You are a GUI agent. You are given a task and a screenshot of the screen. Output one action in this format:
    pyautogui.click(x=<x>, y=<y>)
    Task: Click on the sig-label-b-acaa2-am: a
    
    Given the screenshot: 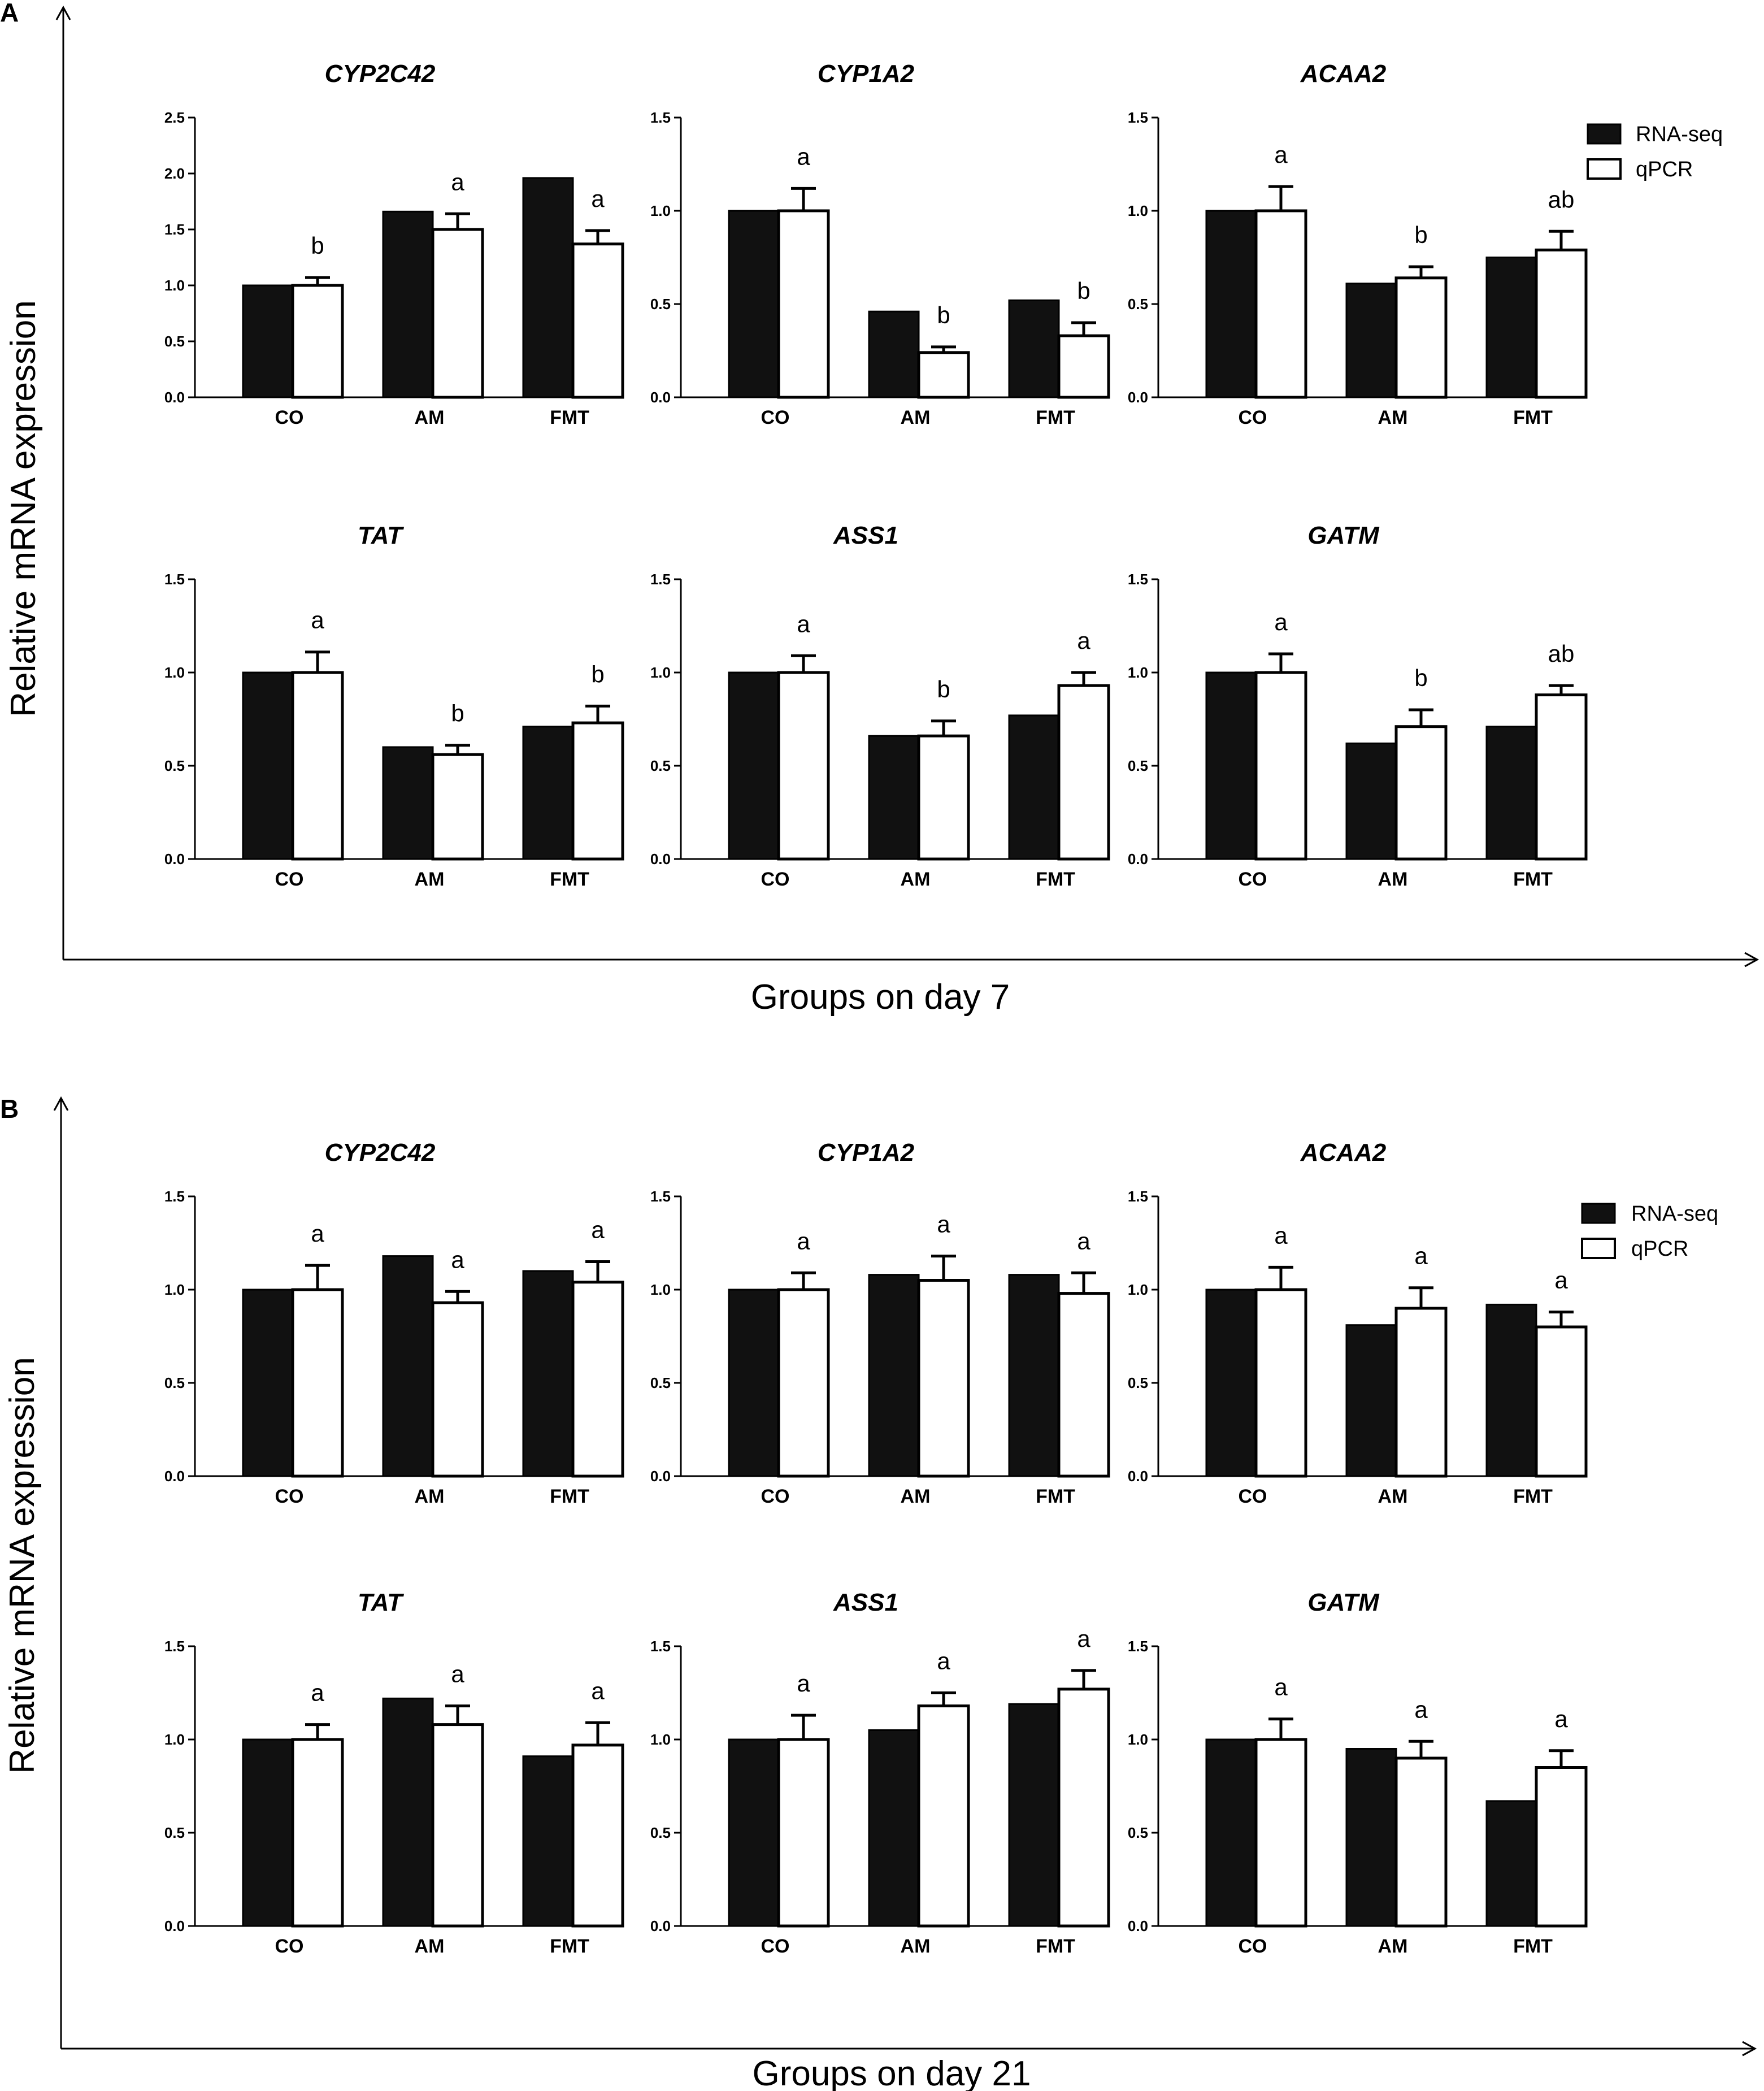 What is the action you would take?
    pyautogui.click(x=1421, y=1256)
    